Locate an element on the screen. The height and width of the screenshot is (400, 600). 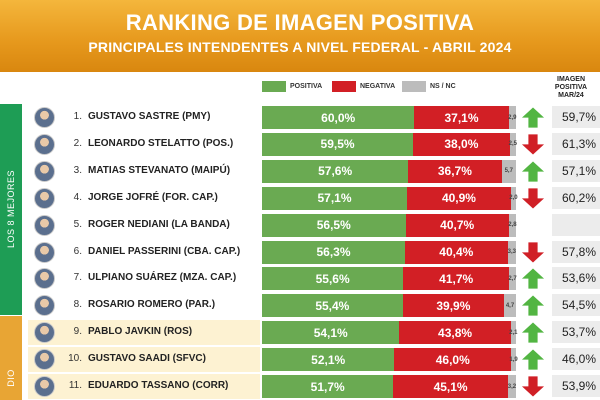
legend-item-nsnc: NS / NC is located at coordinates (429, 86).